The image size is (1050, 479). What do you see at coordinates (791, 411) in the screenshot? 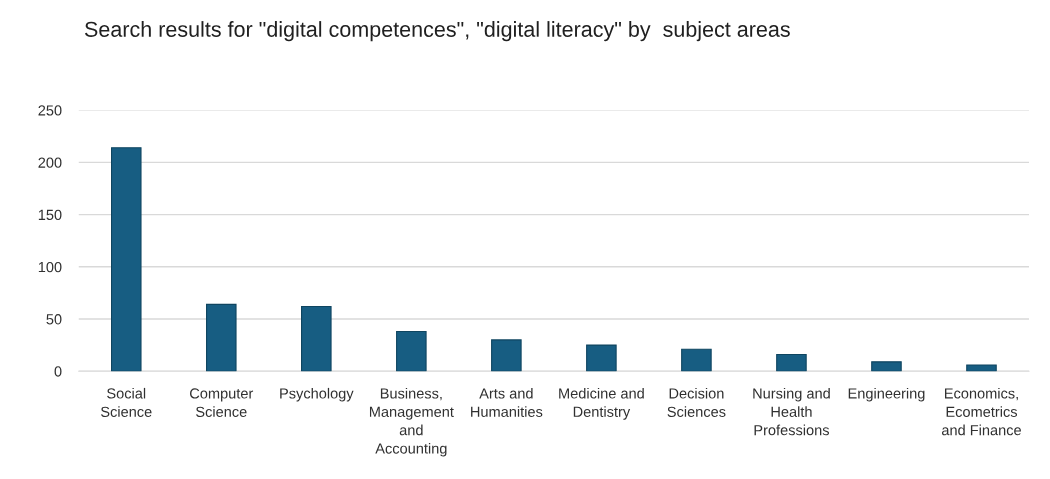
I see `x-tick-label: Nursing and Health Professions` at bounding box center [791, 411].